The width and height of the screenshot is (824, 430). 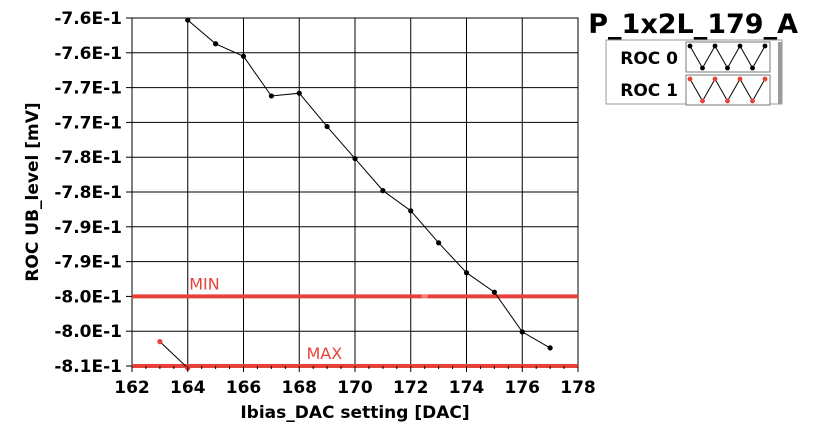 I want to click on x-axis-title: Ibias_DAC setting [DAC], so click(x=354, y=413).